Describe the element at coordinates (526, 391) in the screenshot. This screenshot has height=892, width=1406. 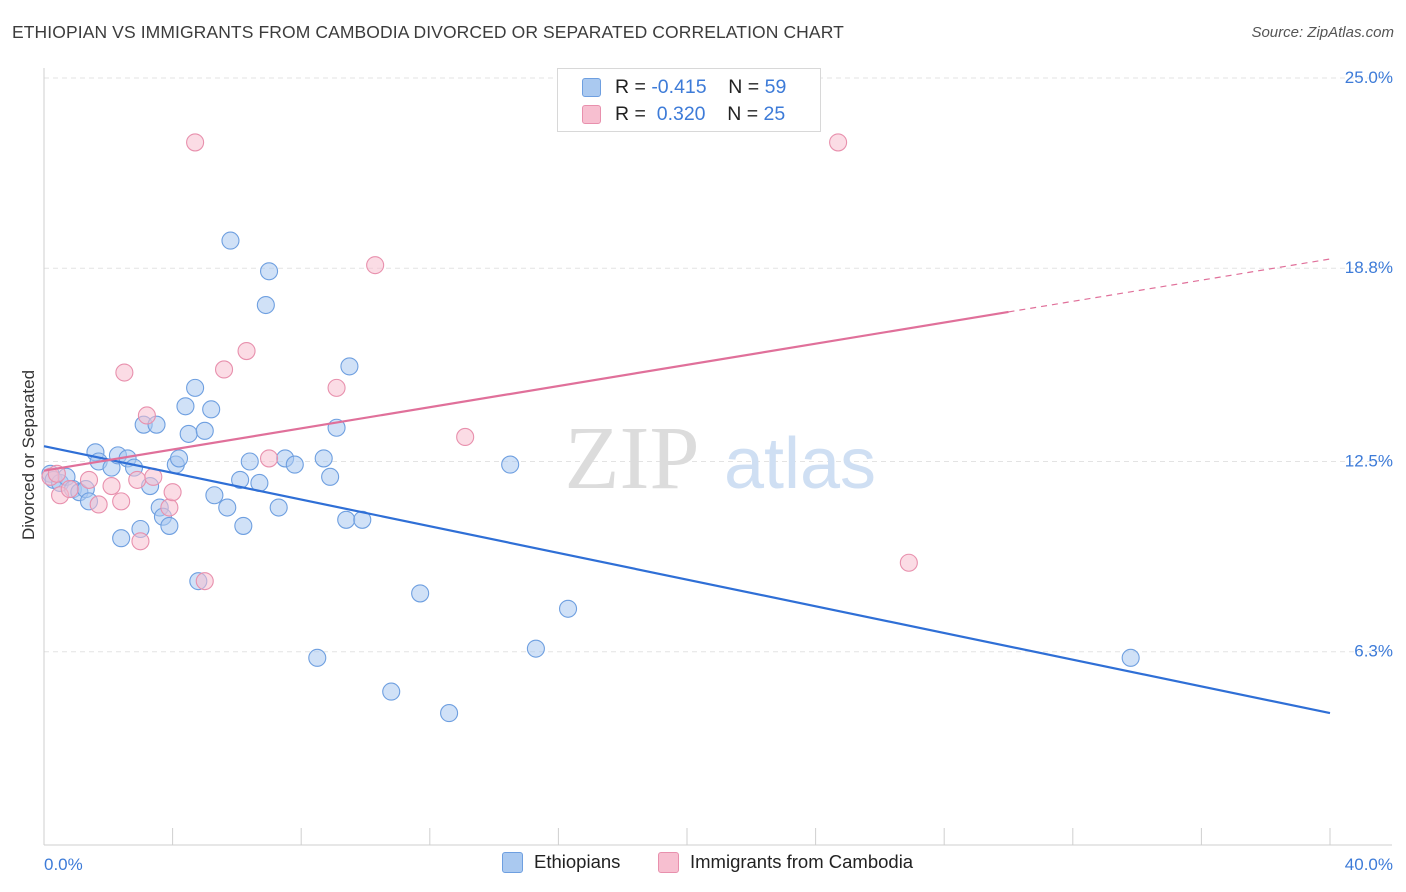
I see `cambodia-trend-line` at that location.